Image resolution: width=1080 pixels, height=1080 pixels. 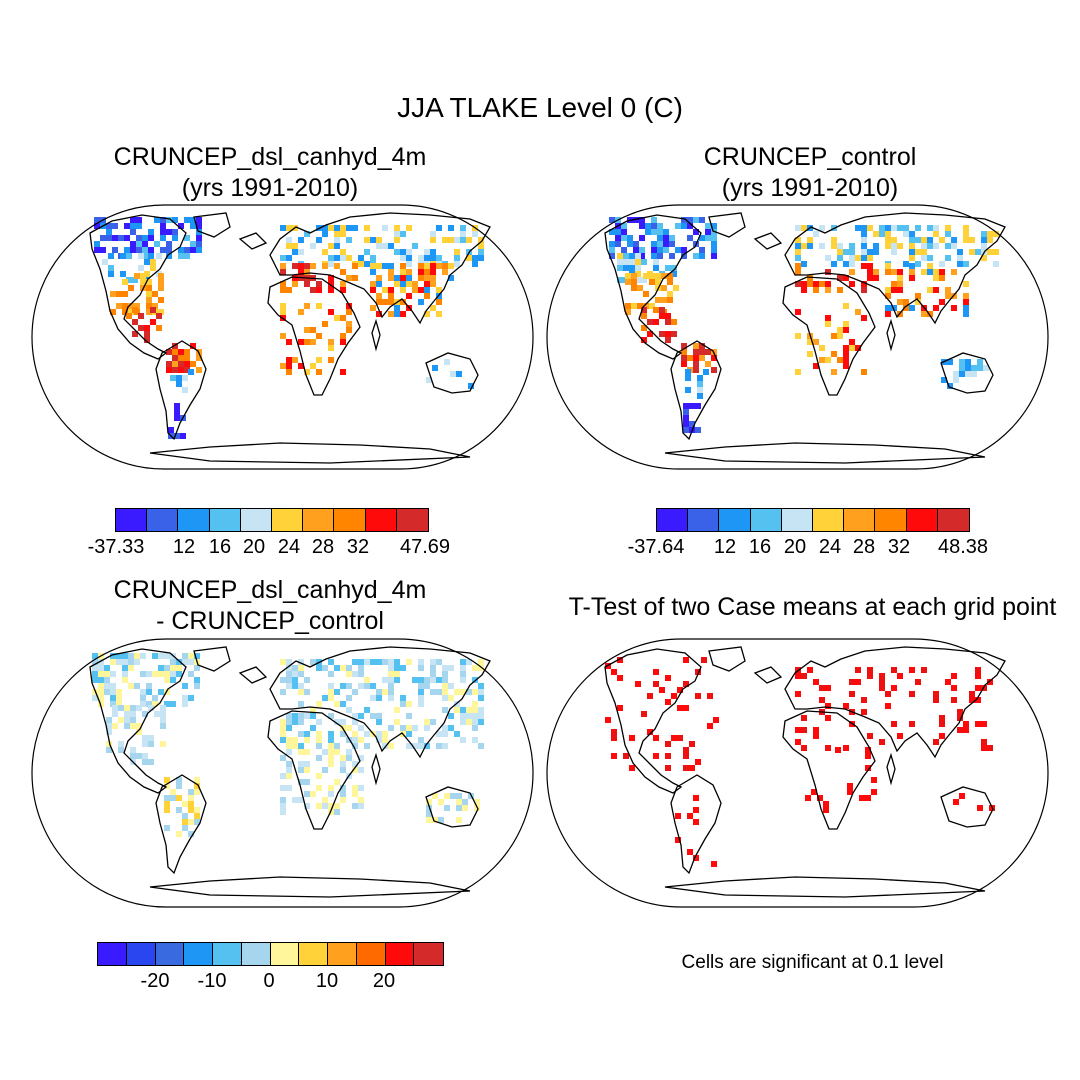 What do you see at coordinates (812, 962) in the screenshot?
I see `significance-note: Cells are significant at 0.1 level` at bounding box center [812, 962].